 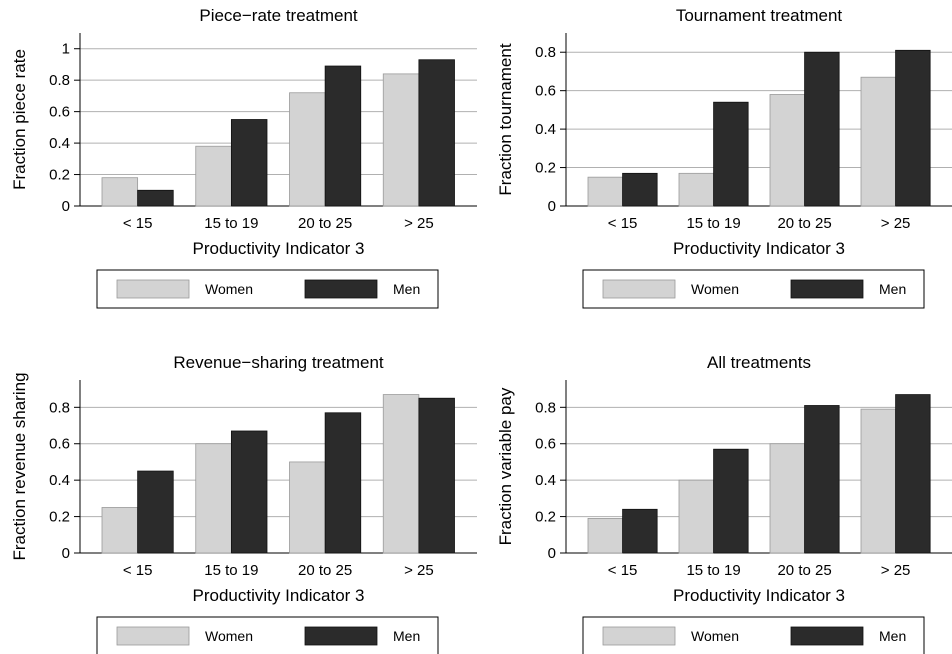 What do you see at coordinates (19, 466) in the screenshot?
I see `y-axis-label: Fraction revenue sharing` at bounding box center [19, 466].